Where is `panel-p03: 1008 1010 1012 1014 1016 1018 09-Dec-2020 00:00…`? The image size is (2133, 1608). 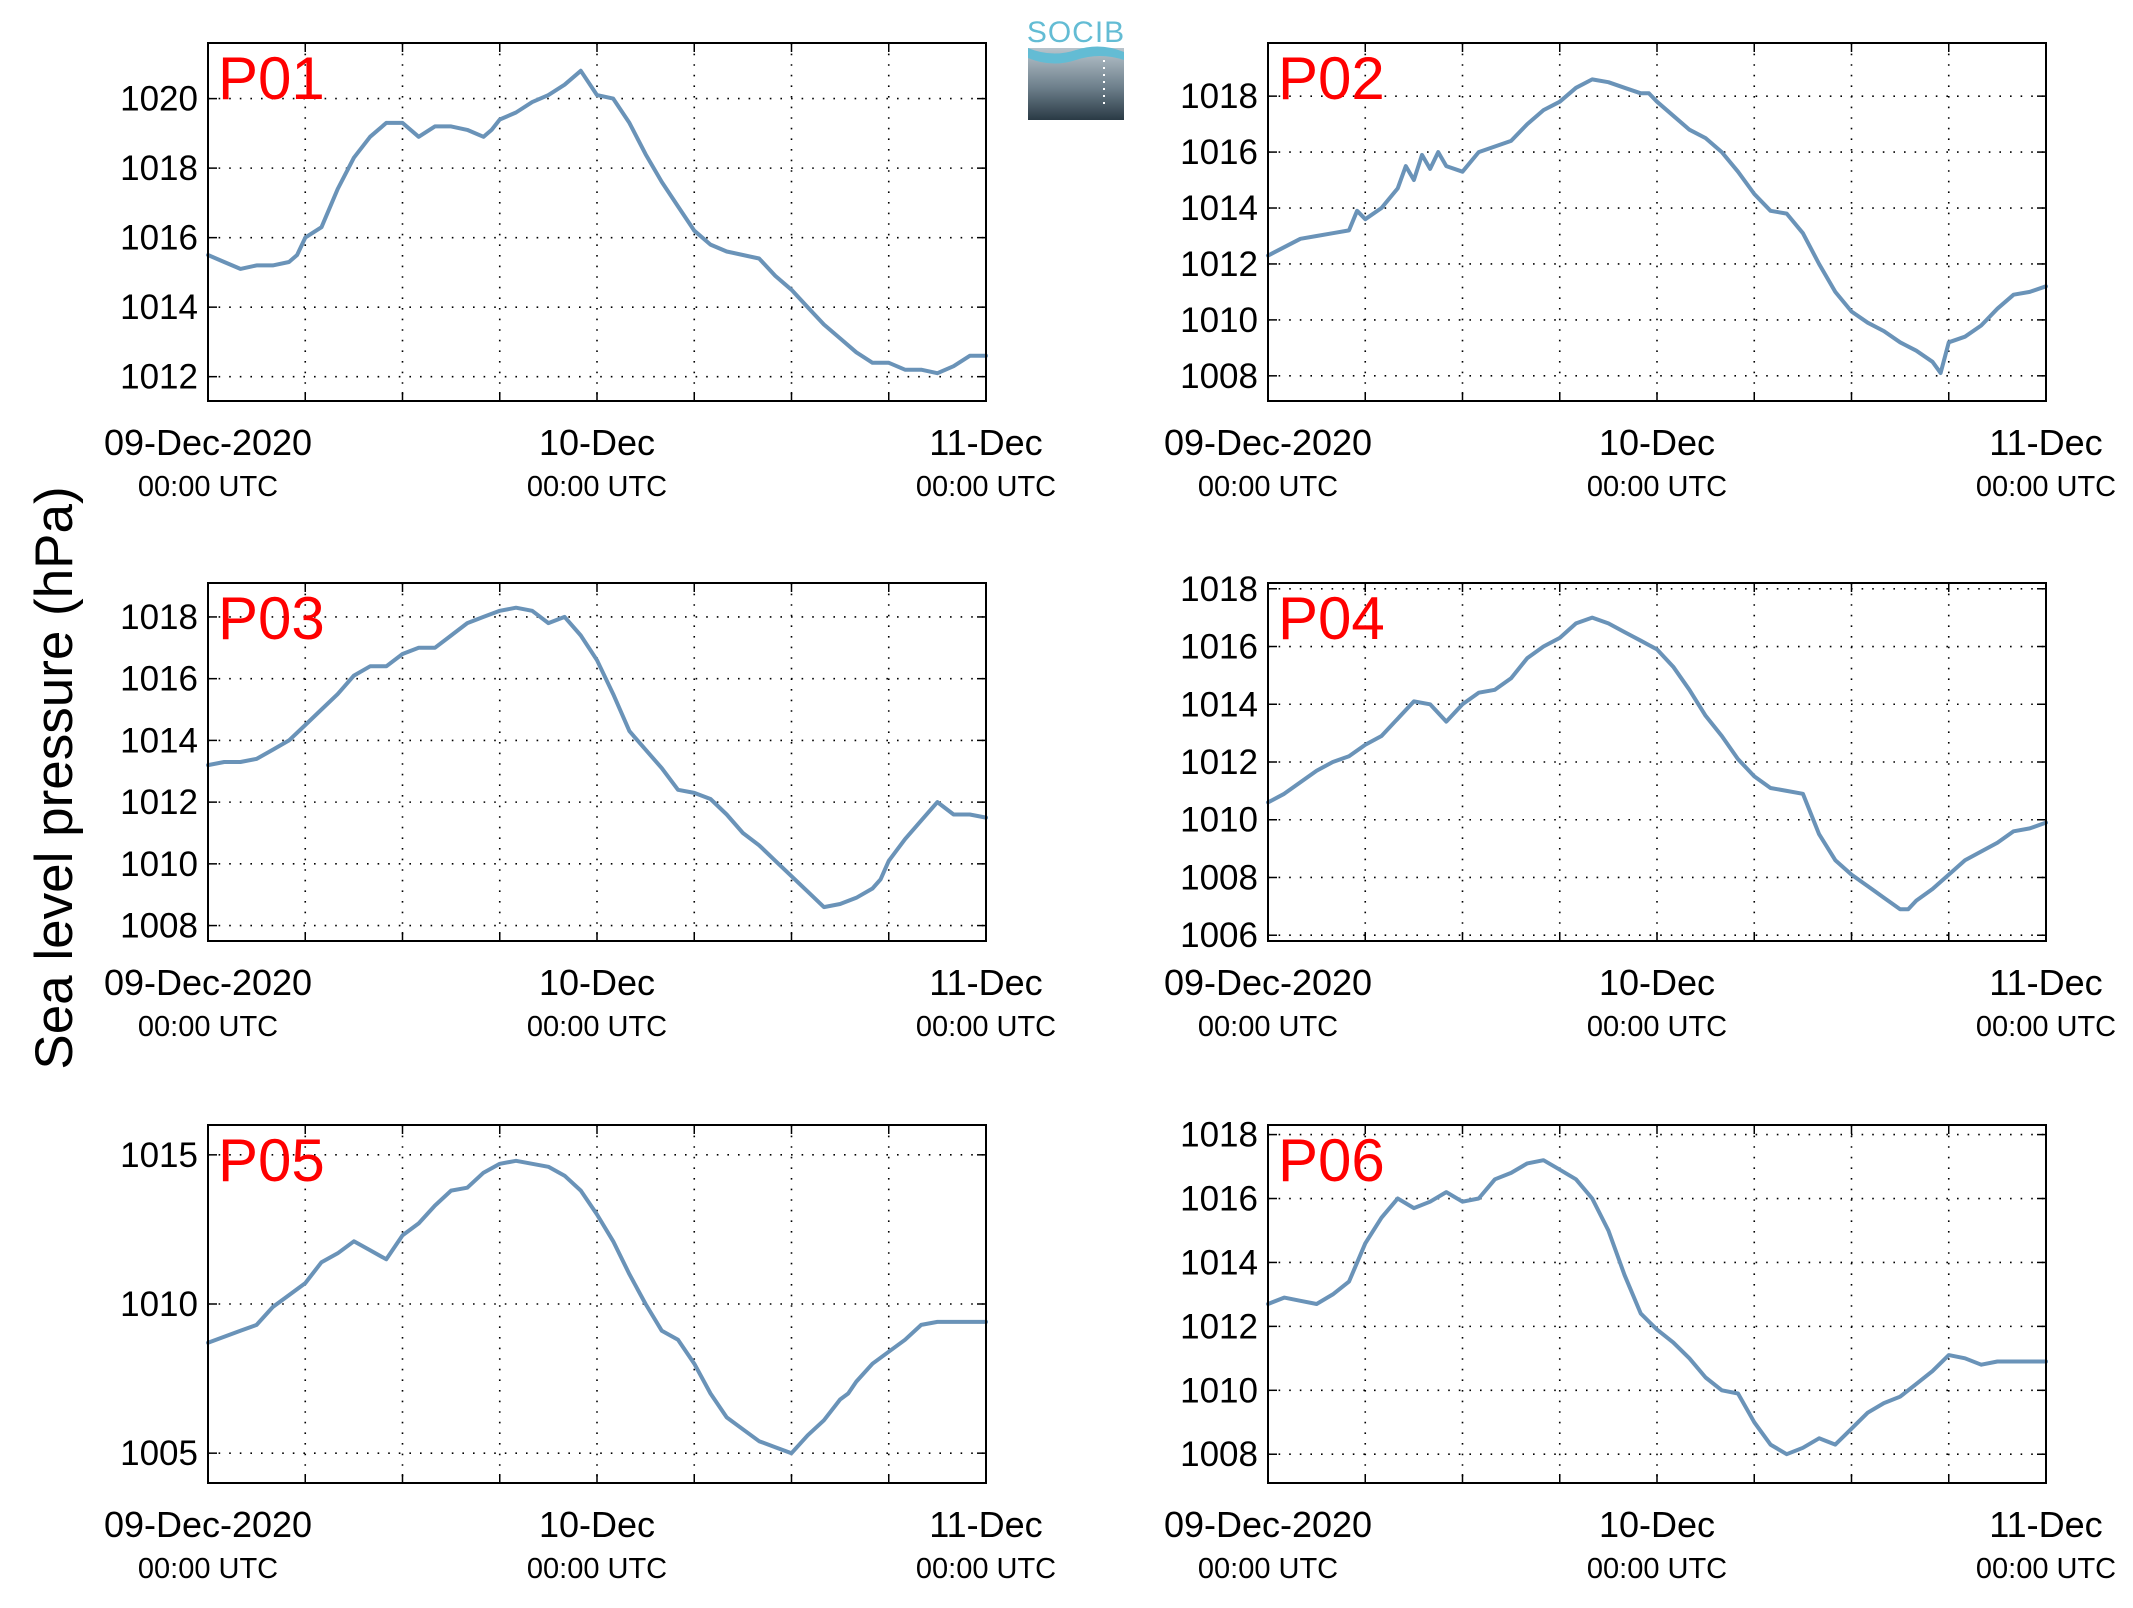 panel-p03: 1008 1010 1012 1014 1016 1018 09-Dec-2020 00:00… is located at coordinates (580, 812).